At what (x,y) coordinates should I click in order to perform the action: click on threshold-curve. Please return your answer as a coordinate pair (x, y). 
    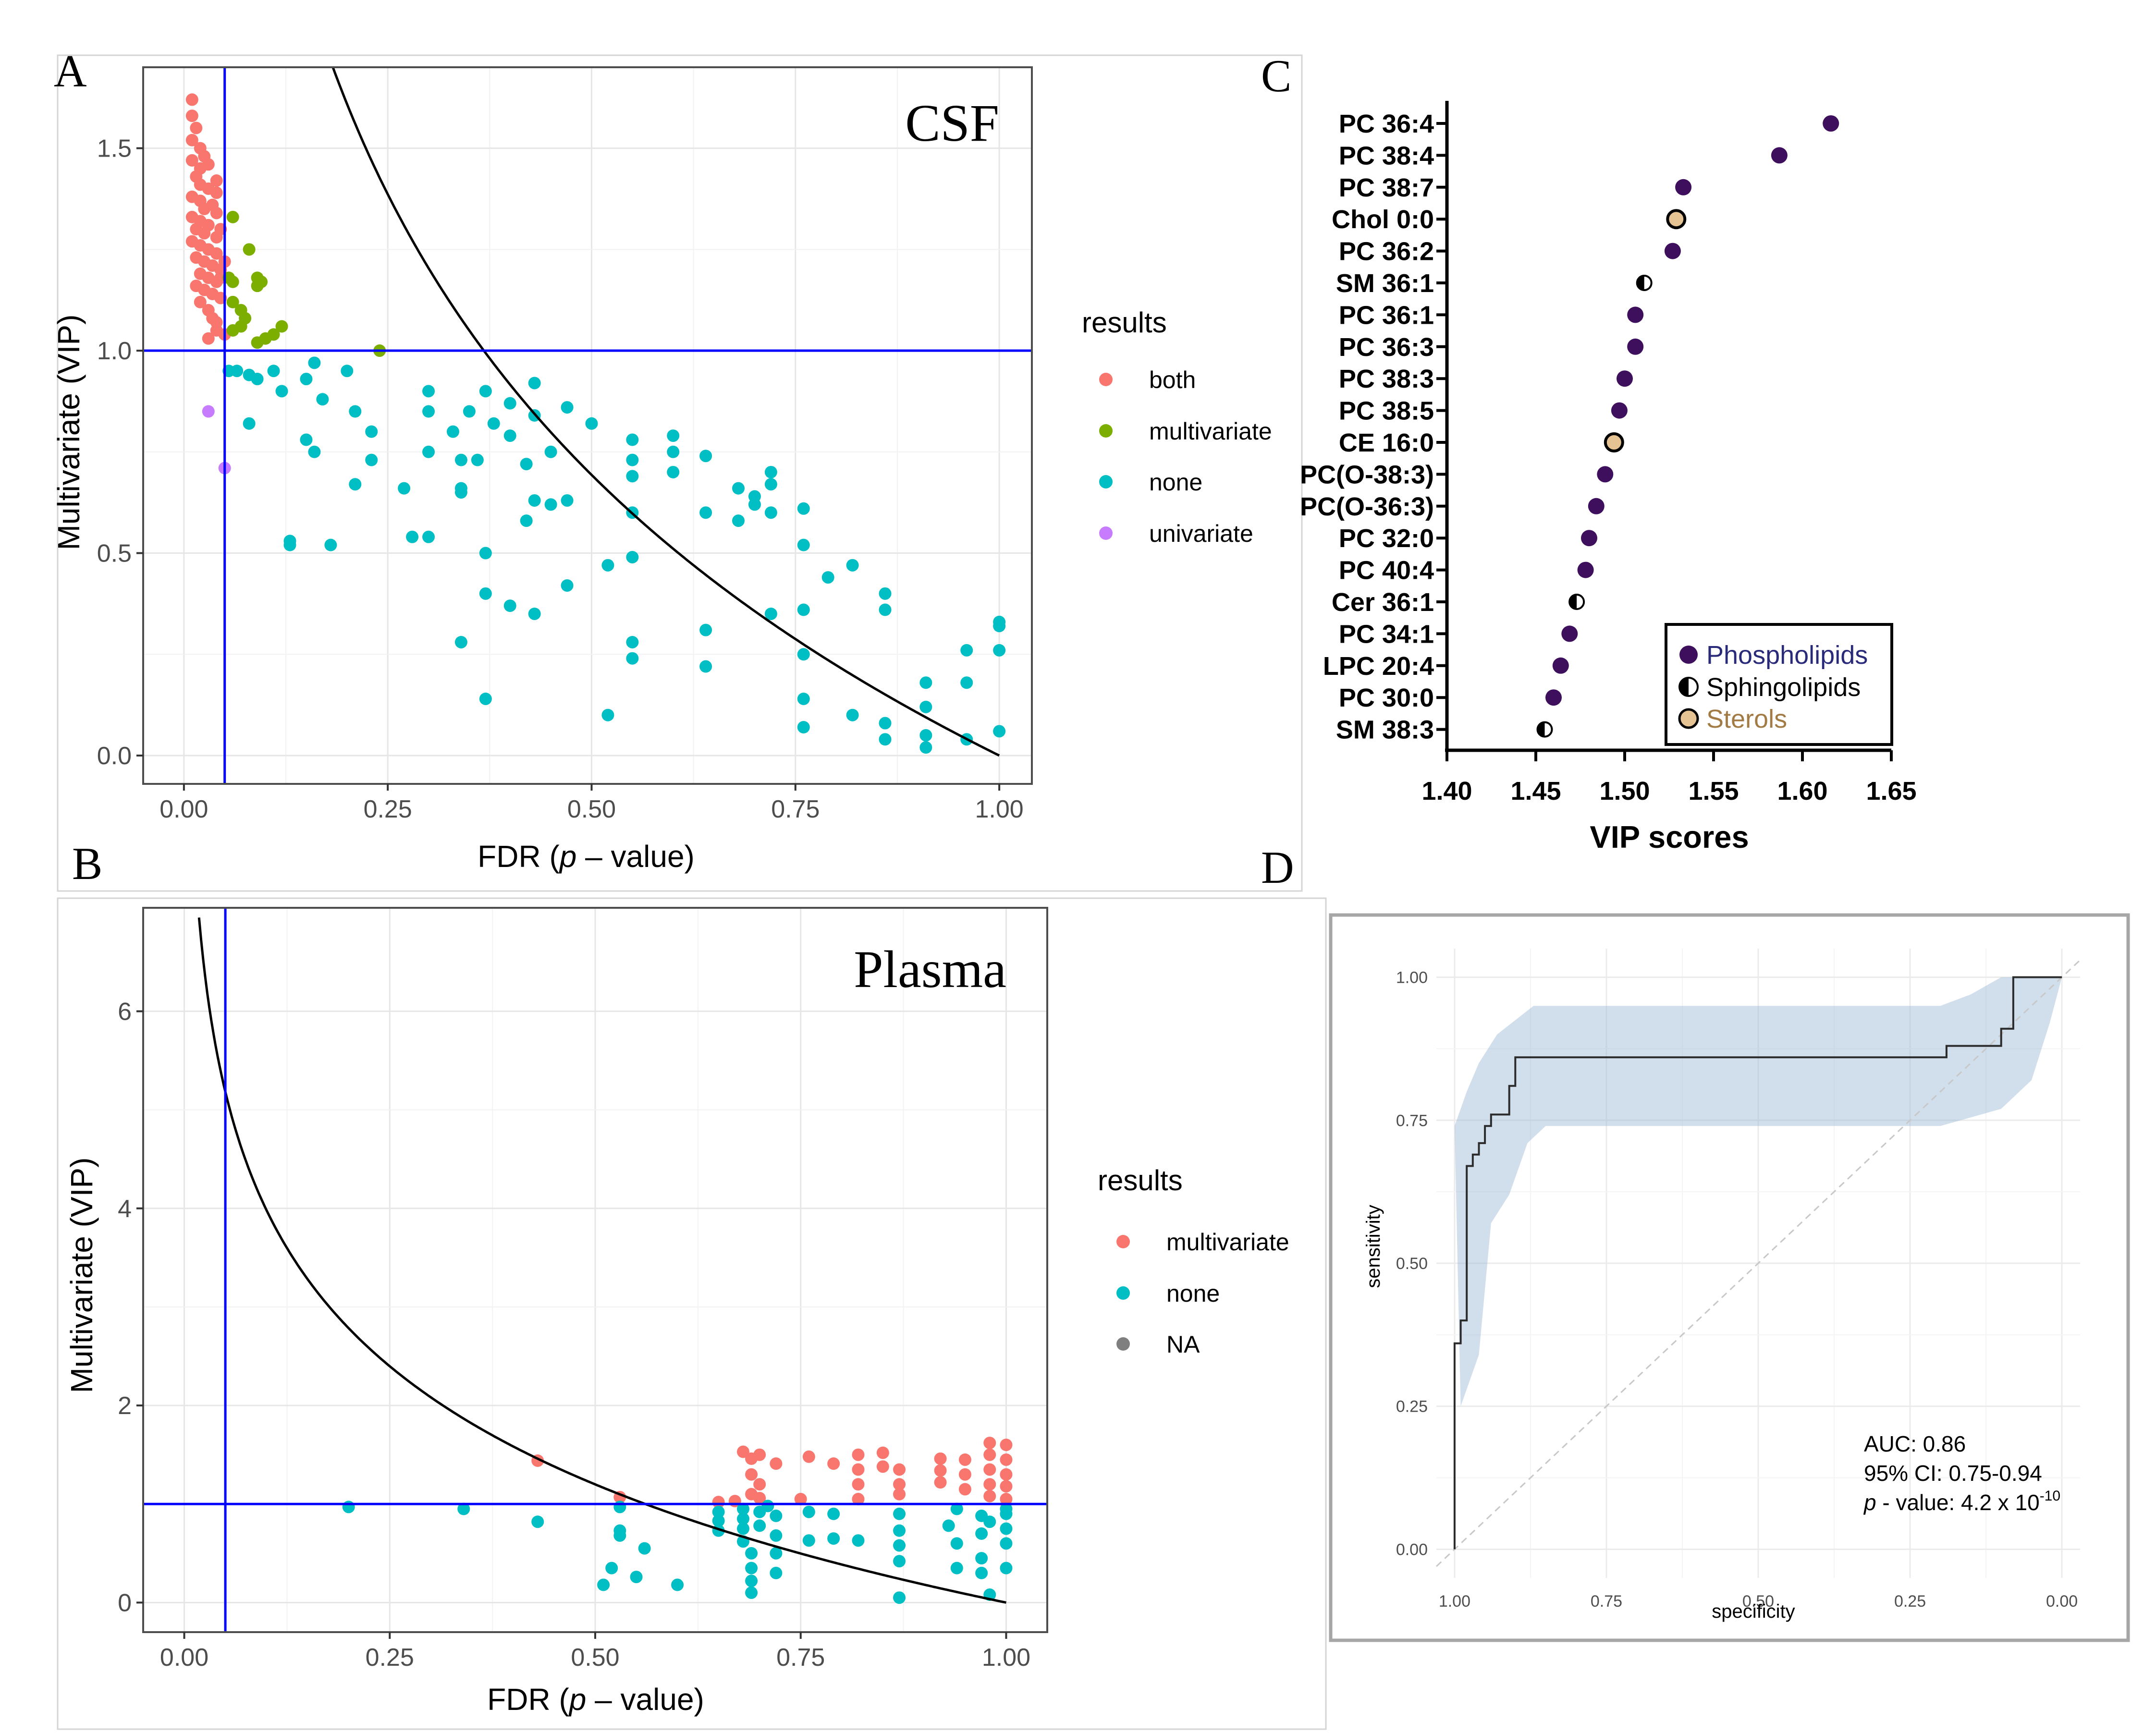
    Looking at the image, I should click on (666, 412).